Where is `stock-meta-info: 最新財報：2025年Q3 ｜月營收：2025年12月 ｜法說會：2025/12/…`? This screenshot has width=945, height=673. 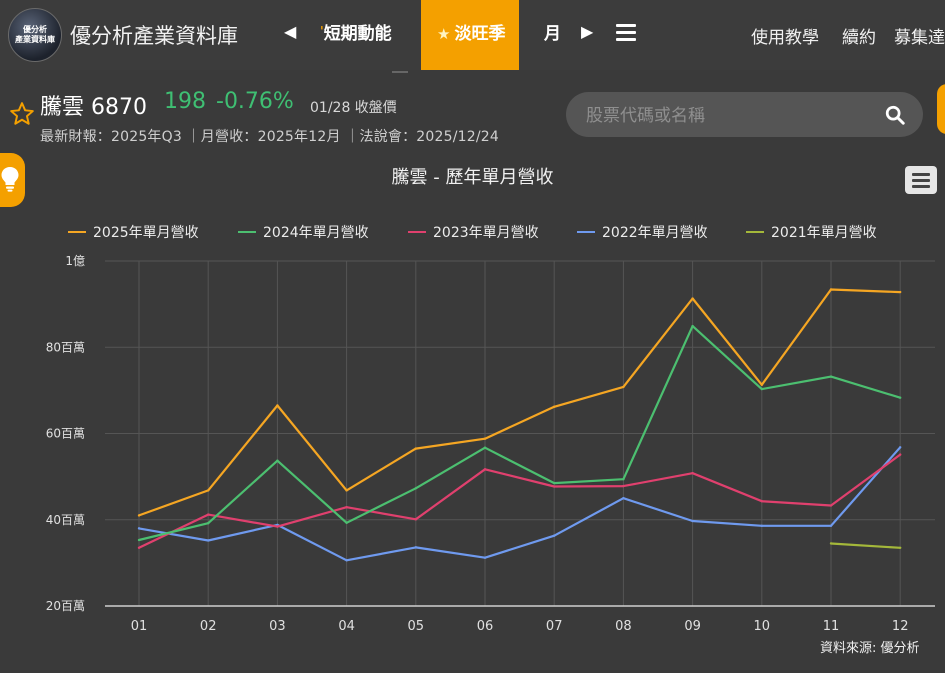
stock-meta-info: 最新財報：2025年Q3 ｜月營收：2025年12月 ｜法說會：2025/12/… is located at coordinates (269, 137).